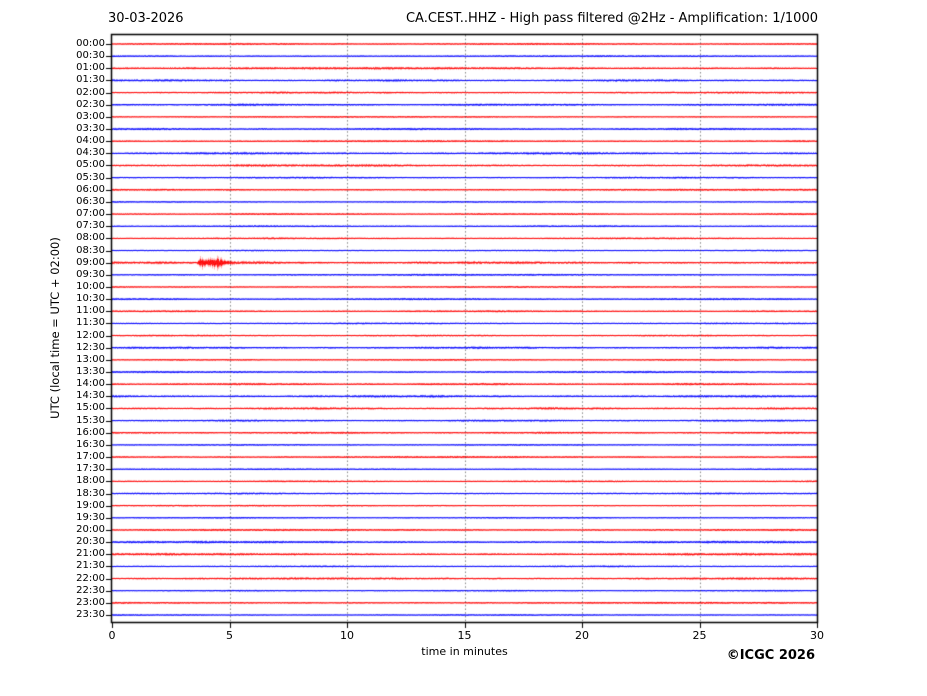 Image resolution: width=927 pixels, height=696 pixels. I want to click on date-title: 30-03-2026, so click(146, 18).